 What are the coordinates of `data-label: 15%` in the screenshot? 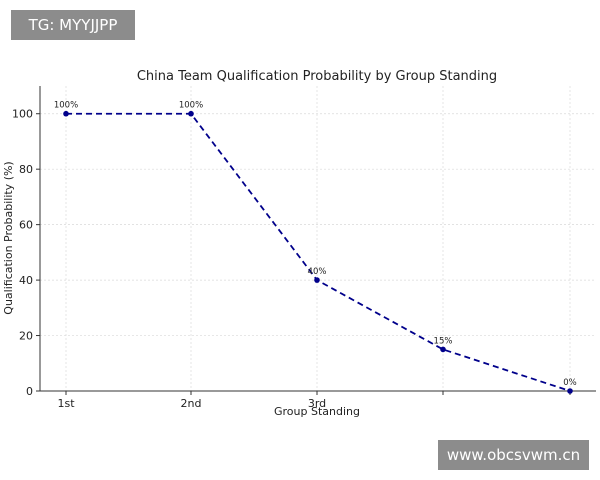 It's located at (443, 341).